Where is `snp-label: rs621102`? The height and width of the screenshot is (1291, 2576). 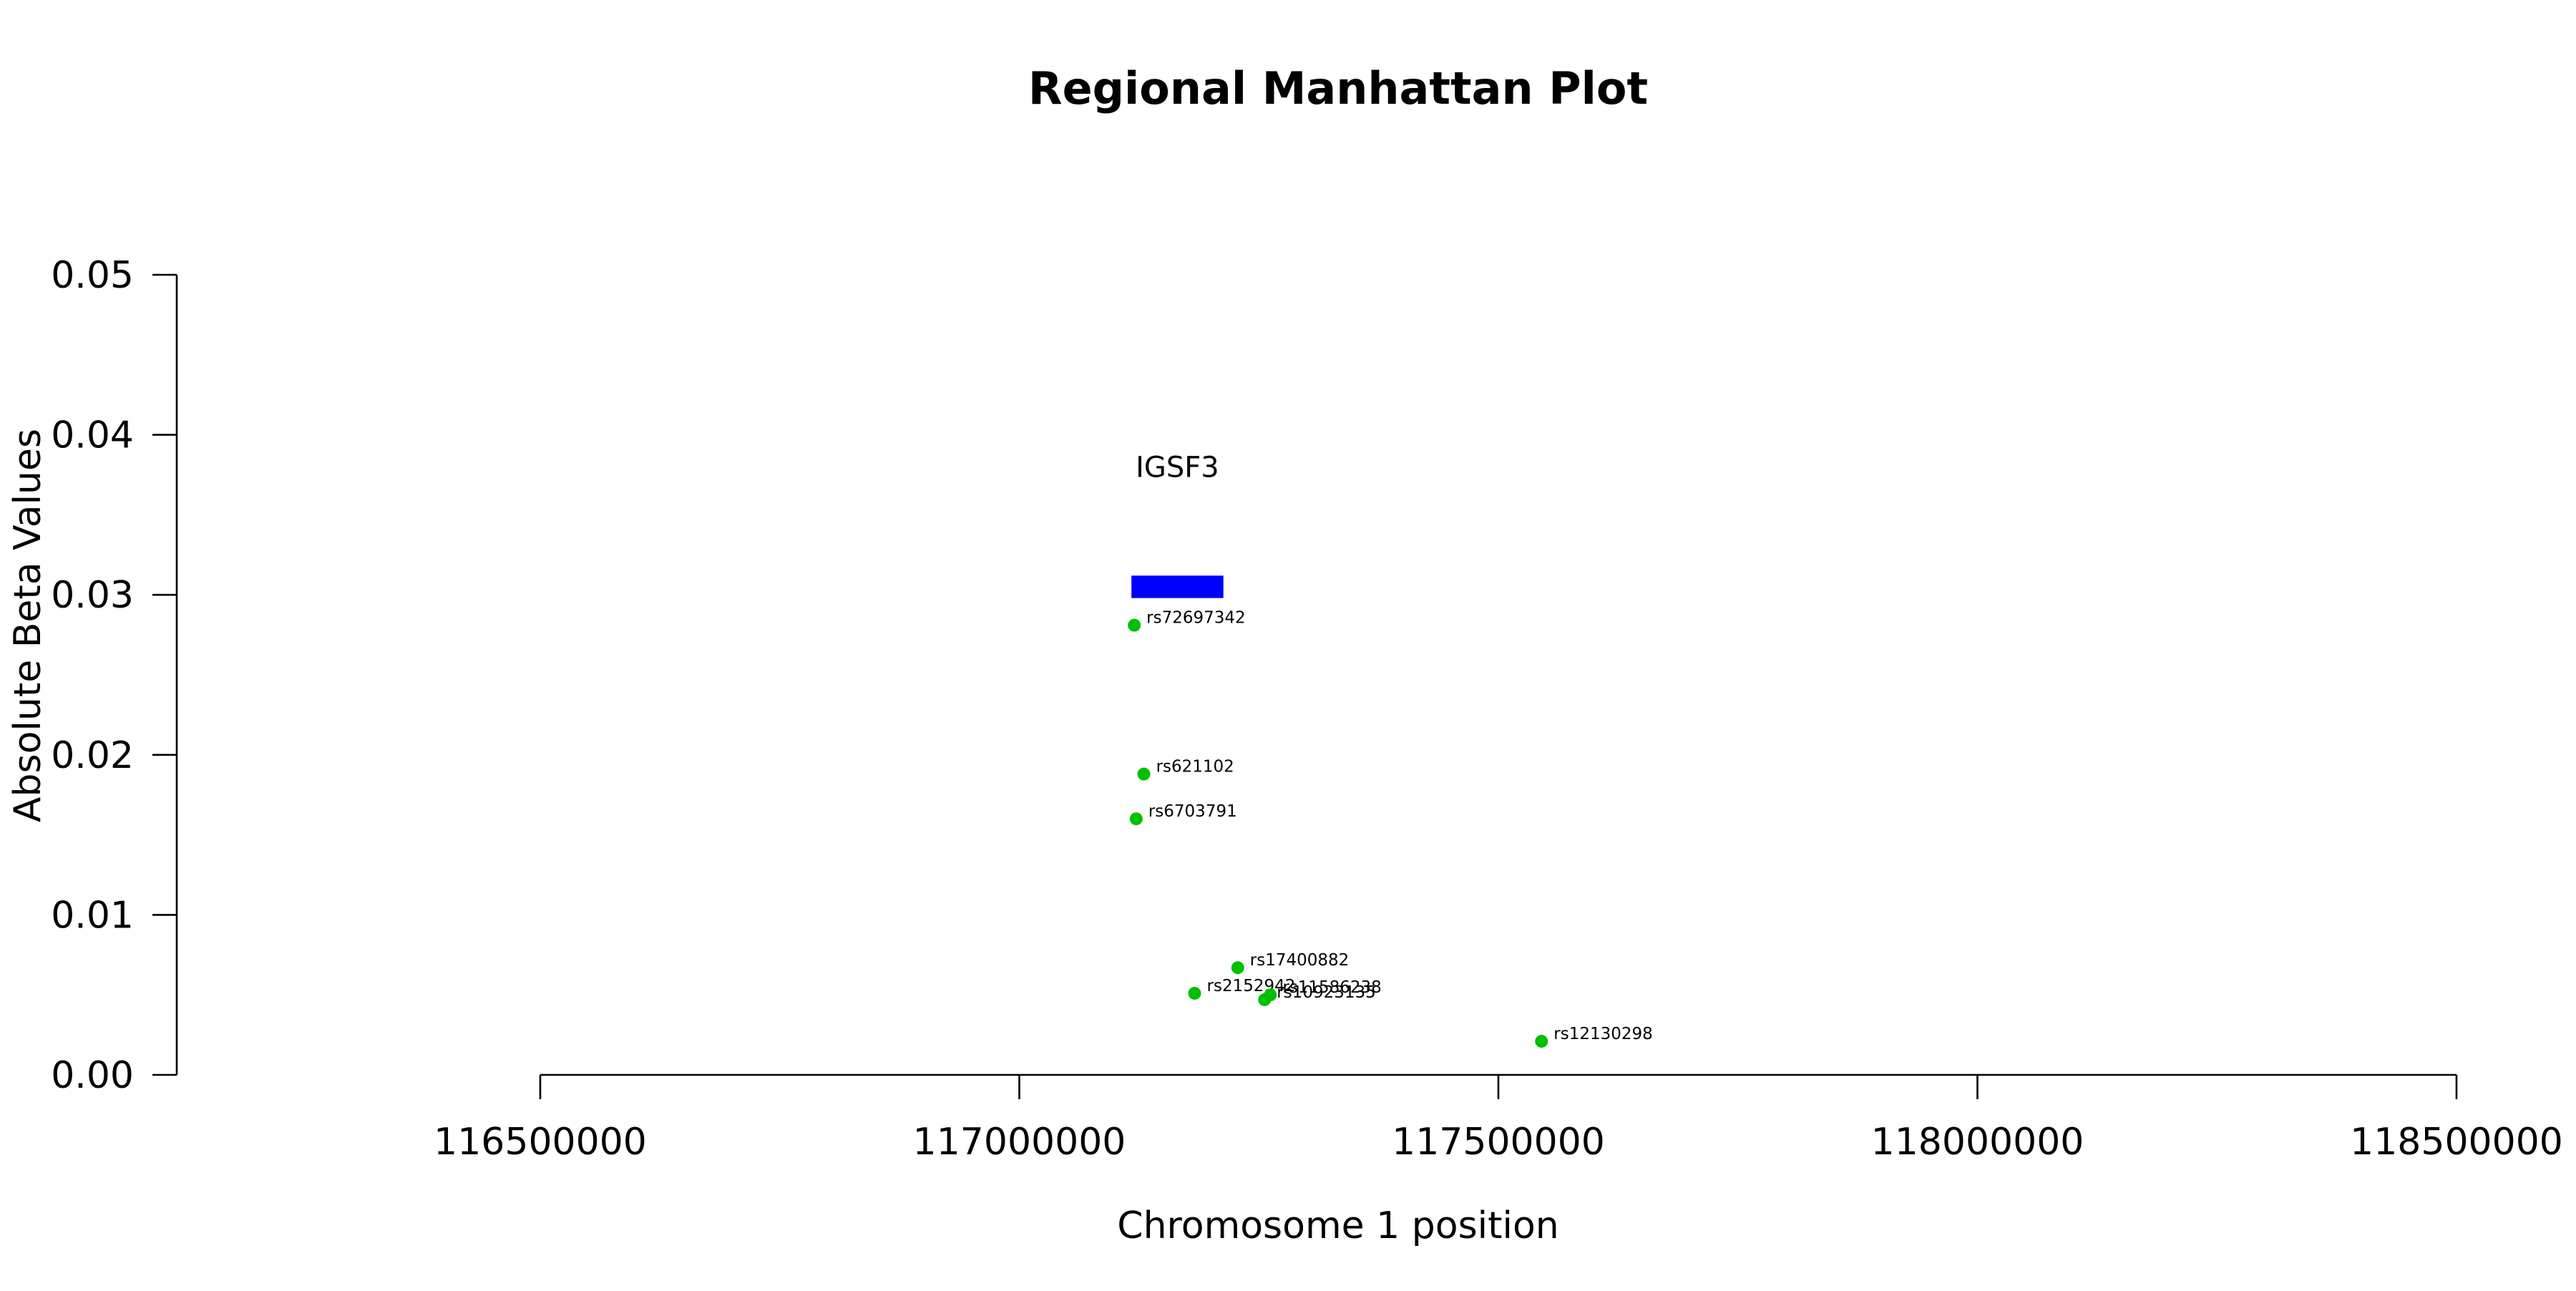 snp-label: rs621102 is located at coordinates (1195, 767).